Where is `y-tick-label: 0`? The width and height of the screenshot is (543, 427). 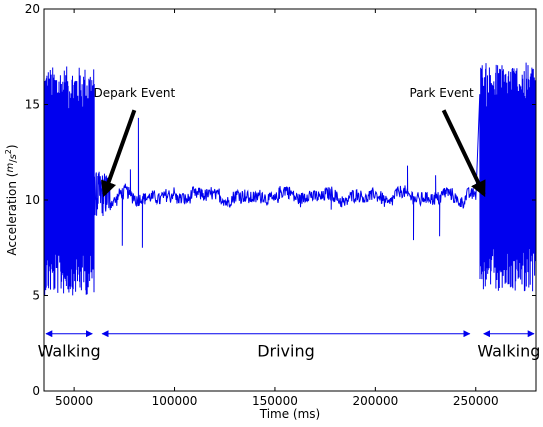 y-tick-label: 0 is located at coordinates (36, 391).